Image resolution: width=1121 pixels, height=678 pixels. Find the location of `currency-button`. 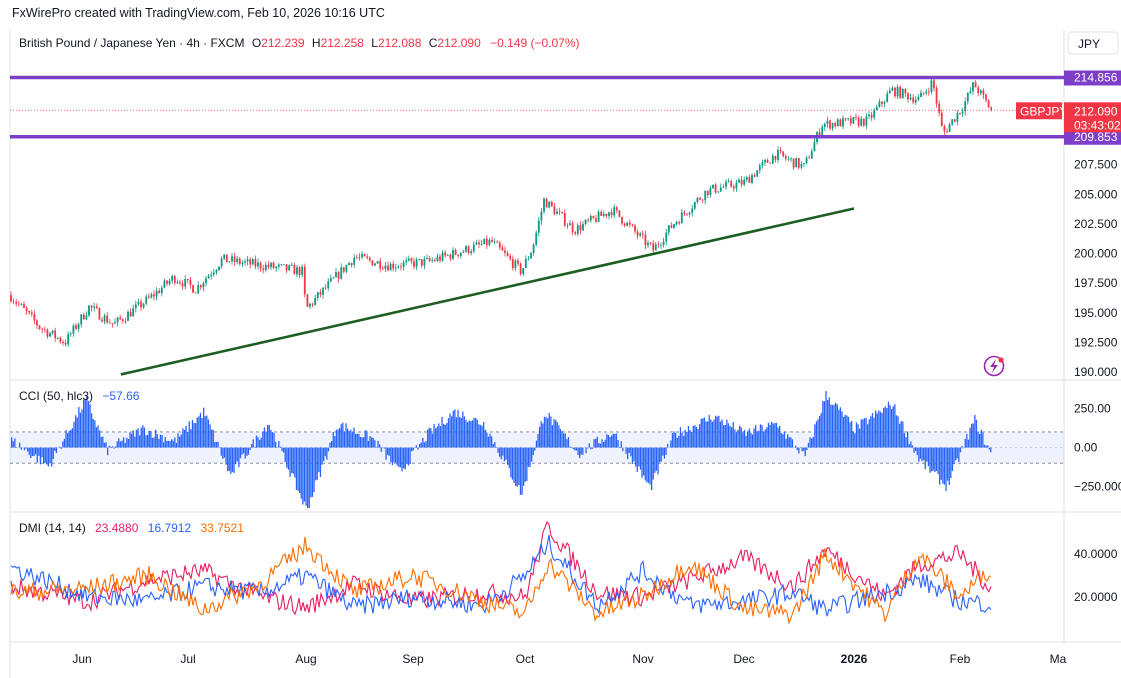

currency-button is located at coordinates (1093, 43).